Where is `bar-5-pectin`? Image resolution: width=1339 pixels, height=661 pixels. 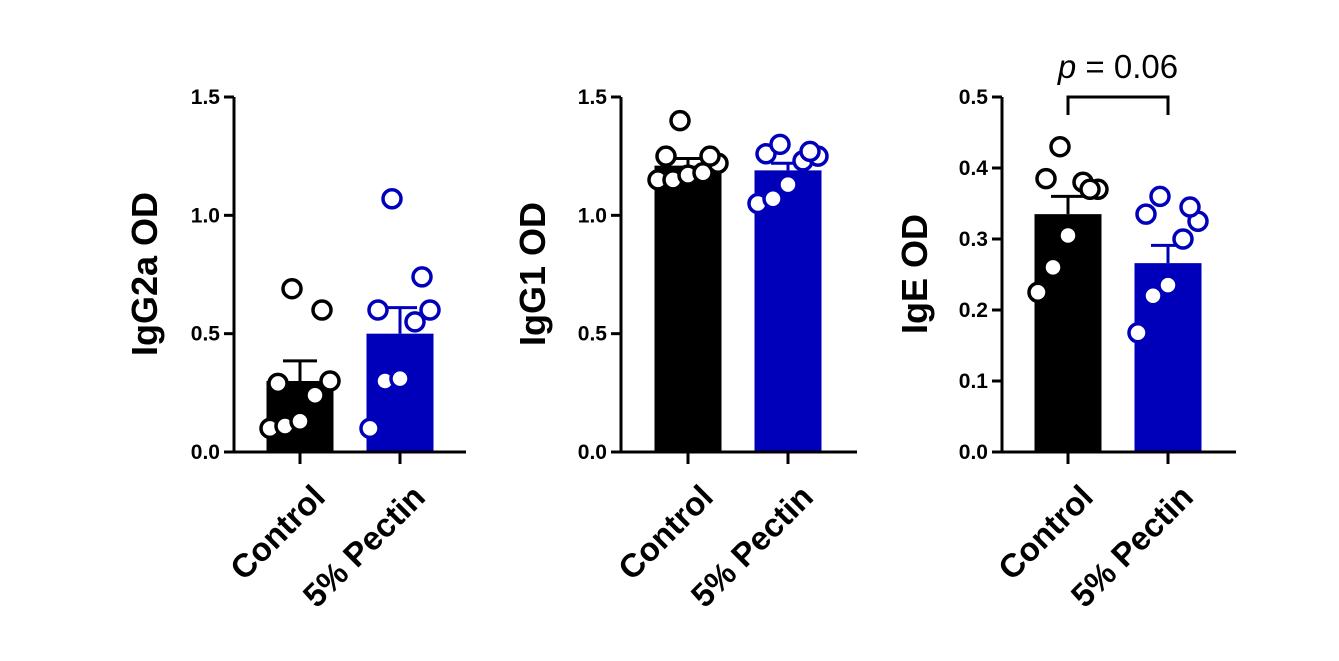
bar-5-pectin is located at coordinates (788, 311).